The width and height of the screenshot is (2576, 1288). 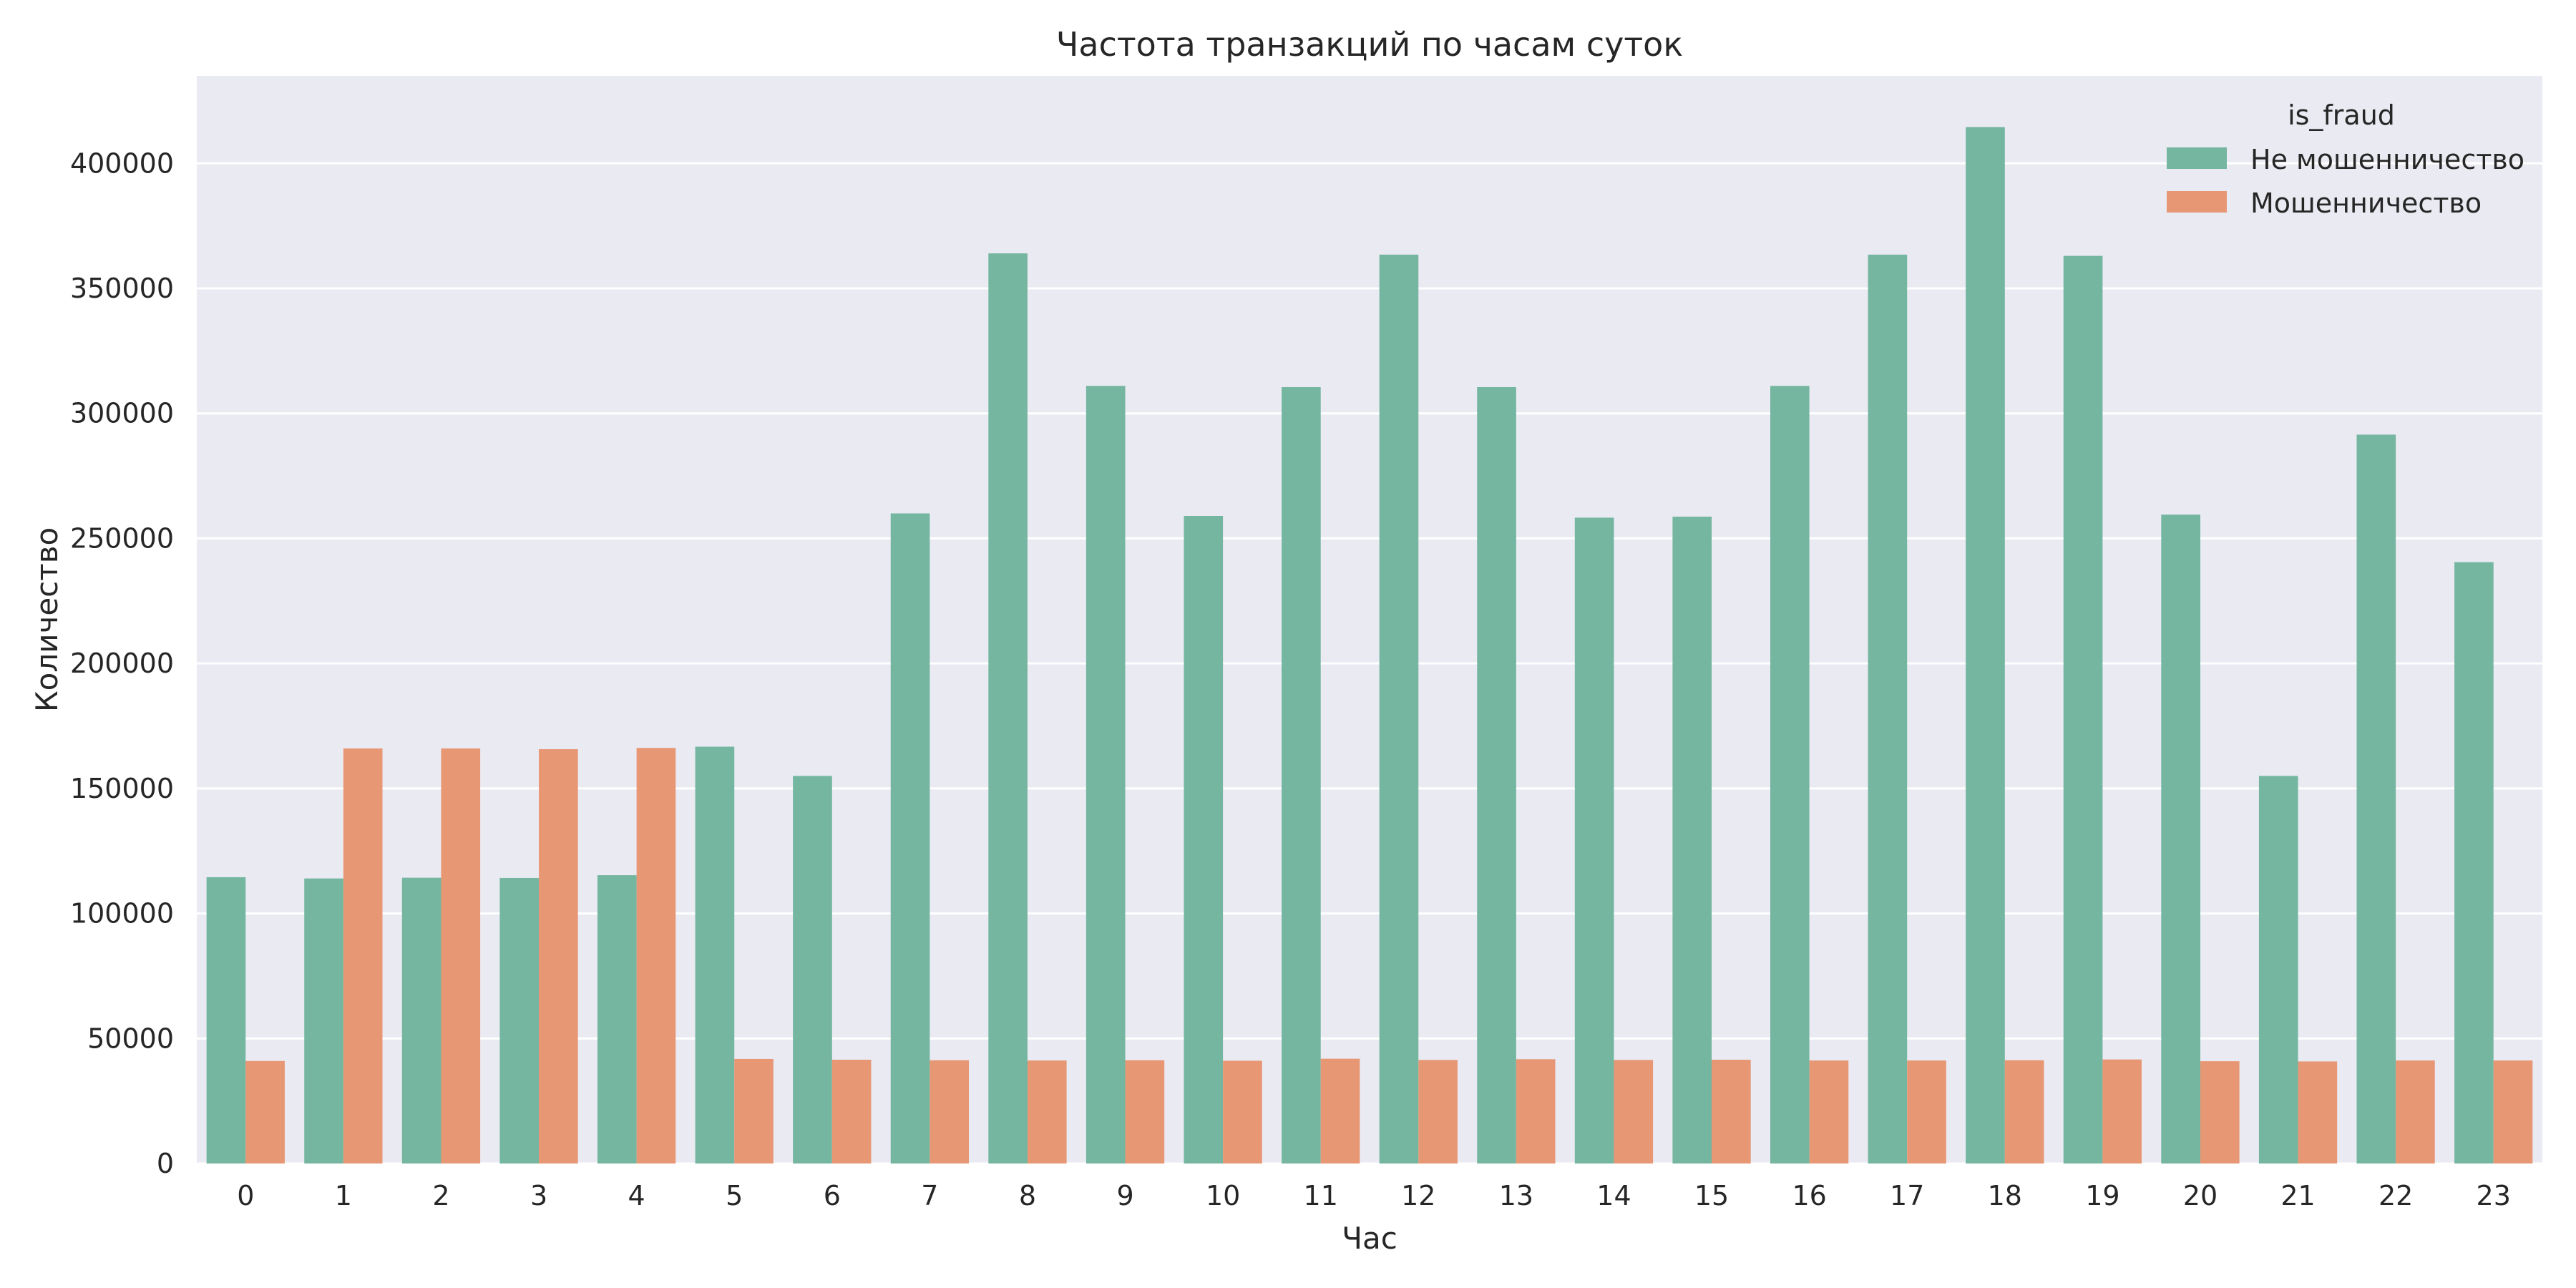 I want to click on x-axis-label: Час, so click(x=1369, y=1238).